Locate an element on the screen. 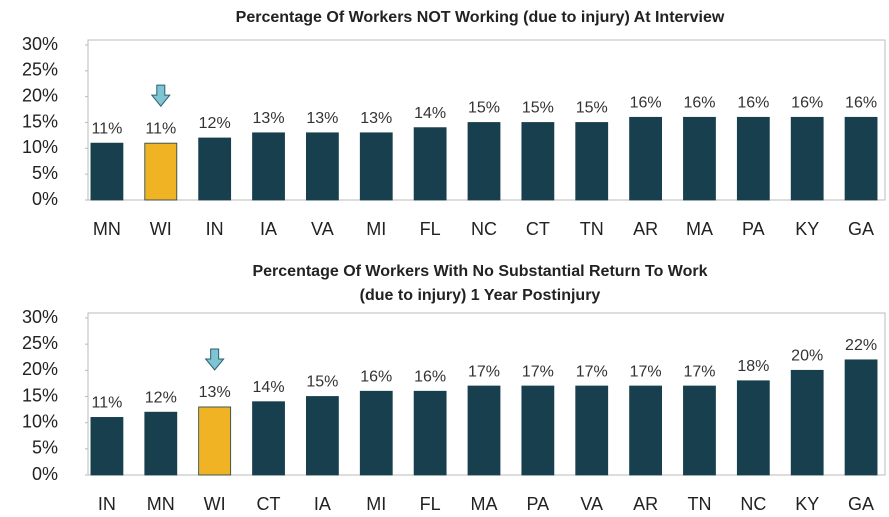 This screenshot has height=517, width=889. y-tick-label: 10% is located at coordinates (40, 147).